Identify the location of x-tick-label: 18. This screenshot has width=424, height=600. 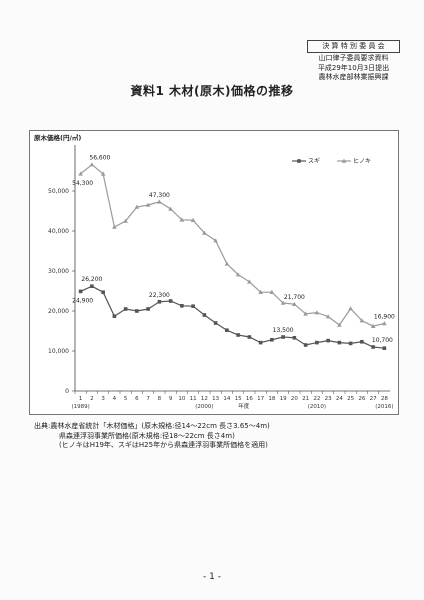
(271, 399).